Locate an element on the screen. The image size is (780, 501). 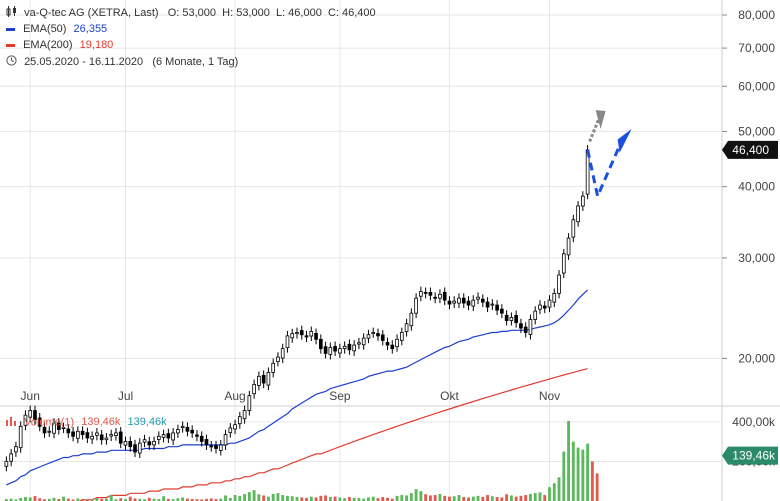
date-tick-label: Jul is located at coordinates (125, 396).